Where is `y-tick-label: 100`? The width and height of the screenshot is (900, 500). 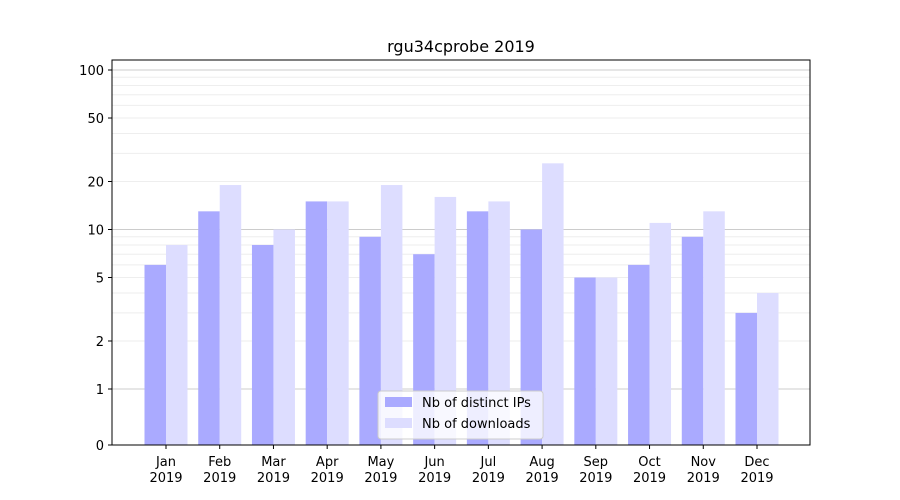 y-tick-label: 100 is located at coordinates (91, 71).